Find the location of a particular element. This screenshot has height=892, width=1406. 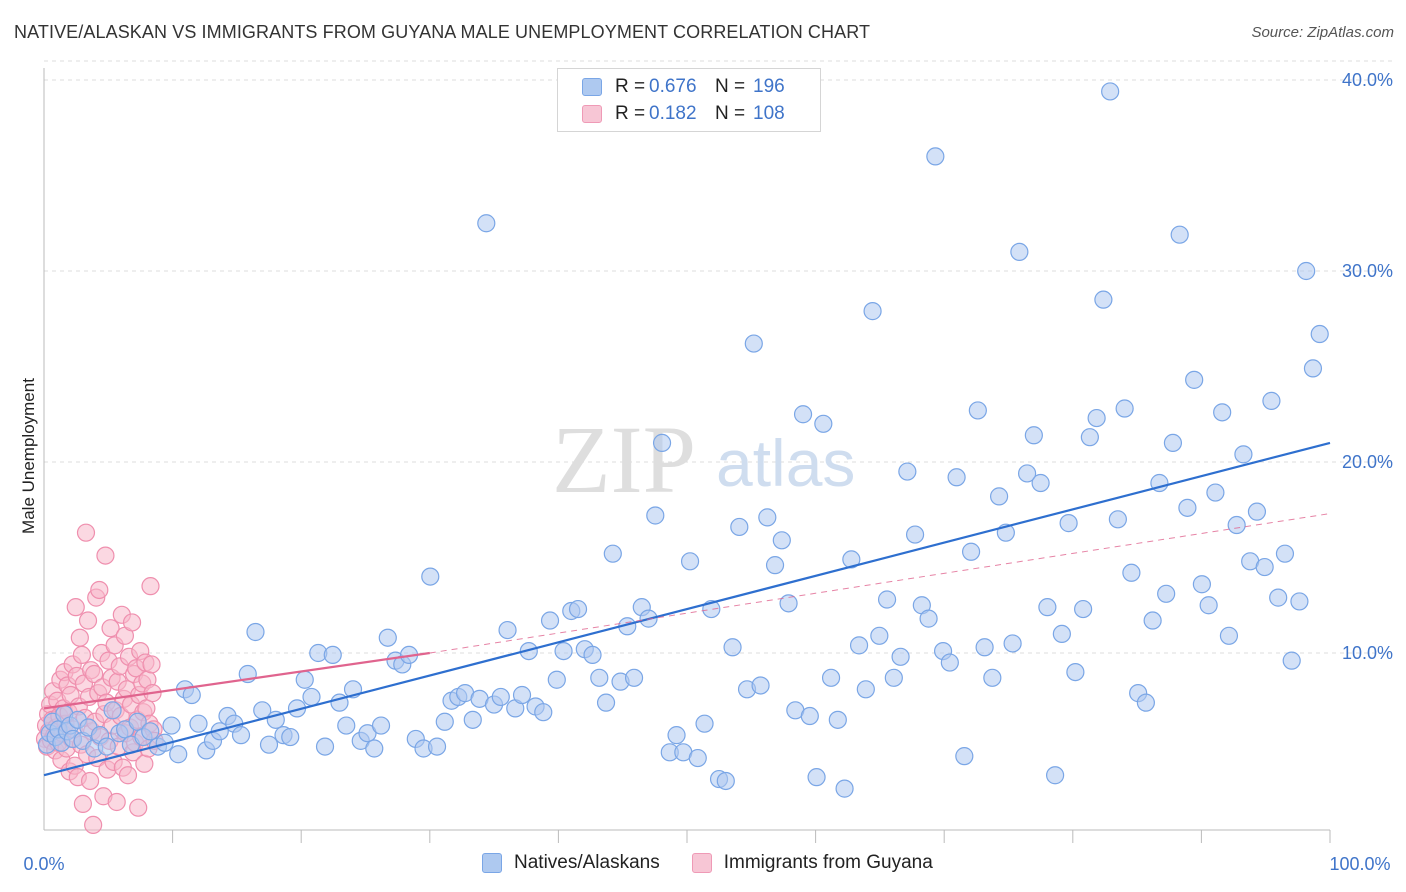

legend-n-value: 108 is located at coordinates (769, 113).